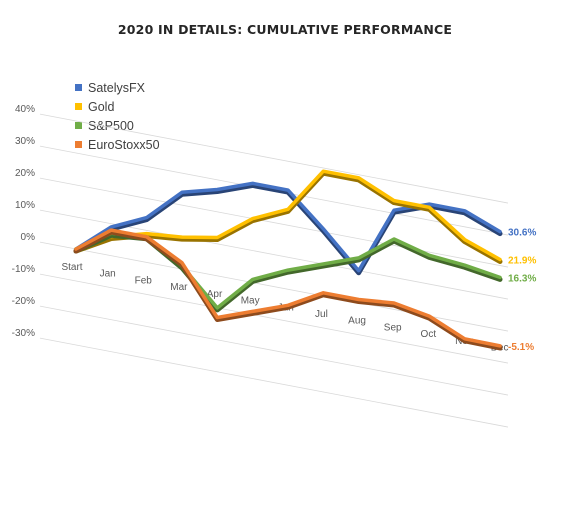 The width and height of the screenshot is (570, 507). I want to click on x-tick-label: Mar, so click(179, 287).